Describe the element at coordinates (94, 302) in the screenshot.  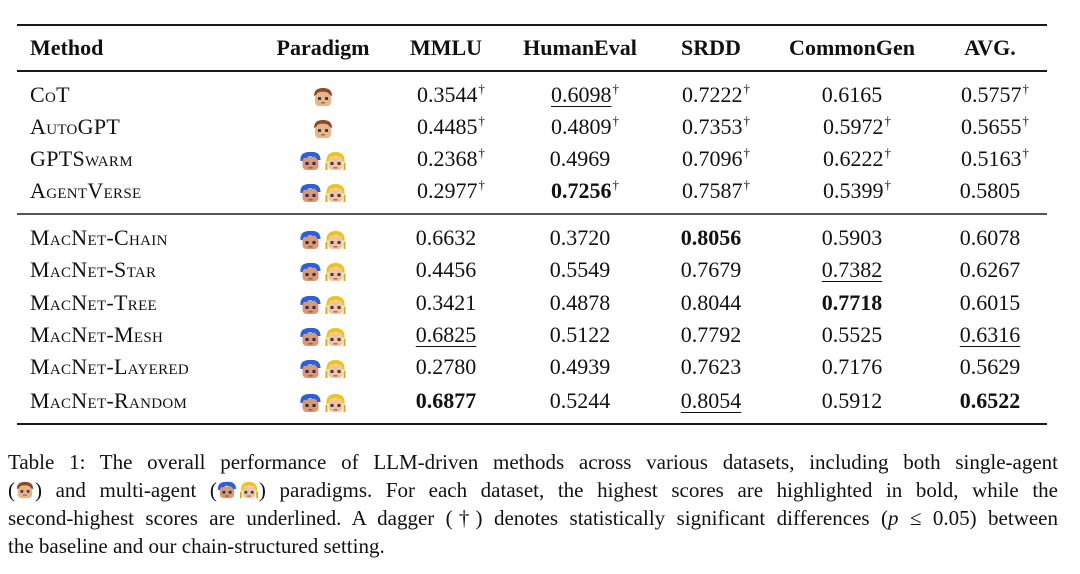
I see `method-name: MacNet-Tree` at that location.